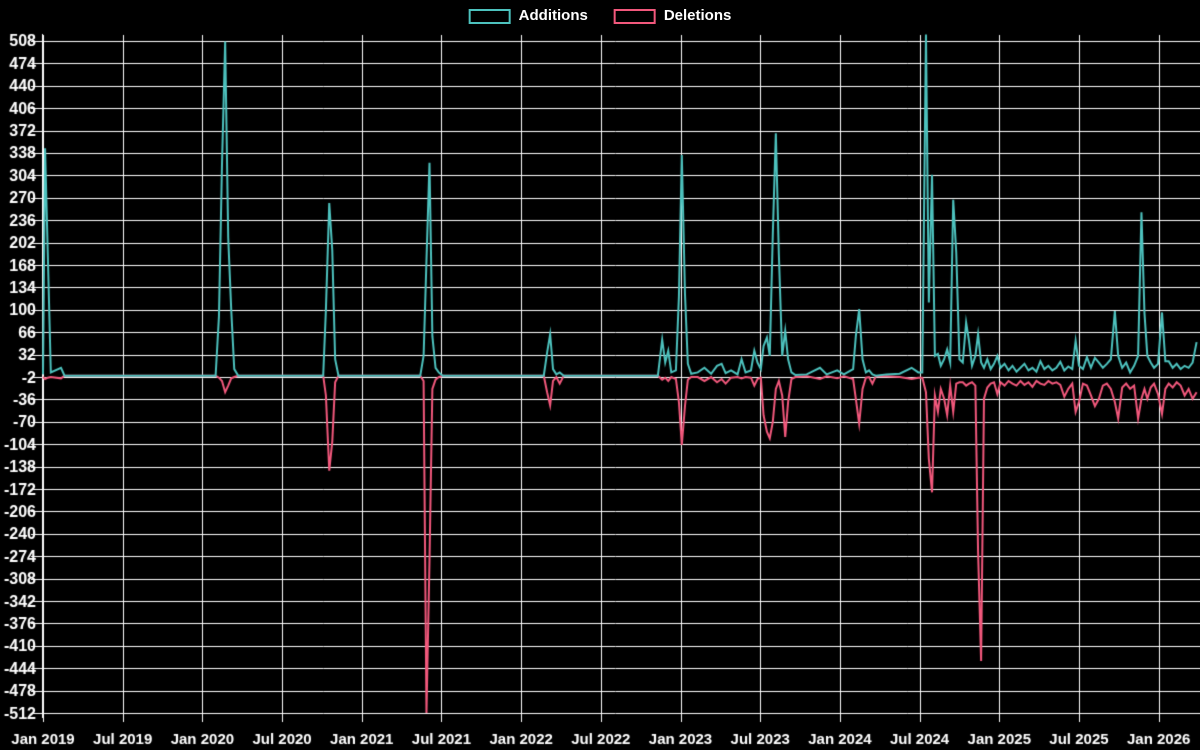 The height and width of the screenshot is (750, 1200). What do you see at coordinates (600, 16) in the screenshot?
I see `chart-legend: Additions Deletions` at bounding box center [600, 16].